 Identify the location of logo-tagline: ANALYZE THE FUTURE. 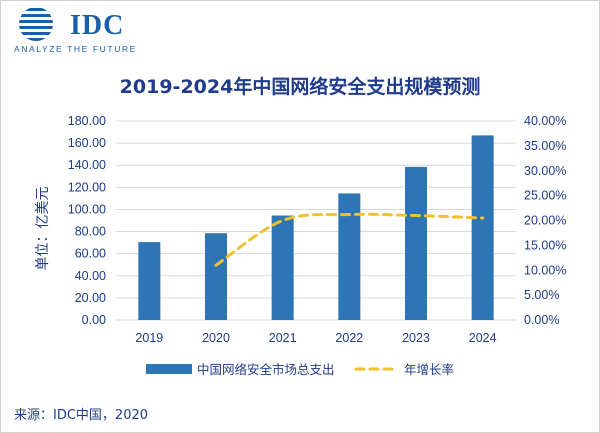
(75, 49).